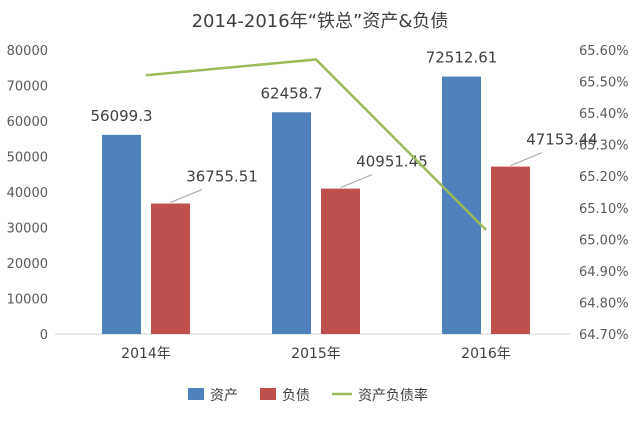 Image resolution: width=641 pixels, height=425 pixels. Describe the element at coordinates (146, 354) in the screenshot. I see `x-category-label: 2014年` at that location.